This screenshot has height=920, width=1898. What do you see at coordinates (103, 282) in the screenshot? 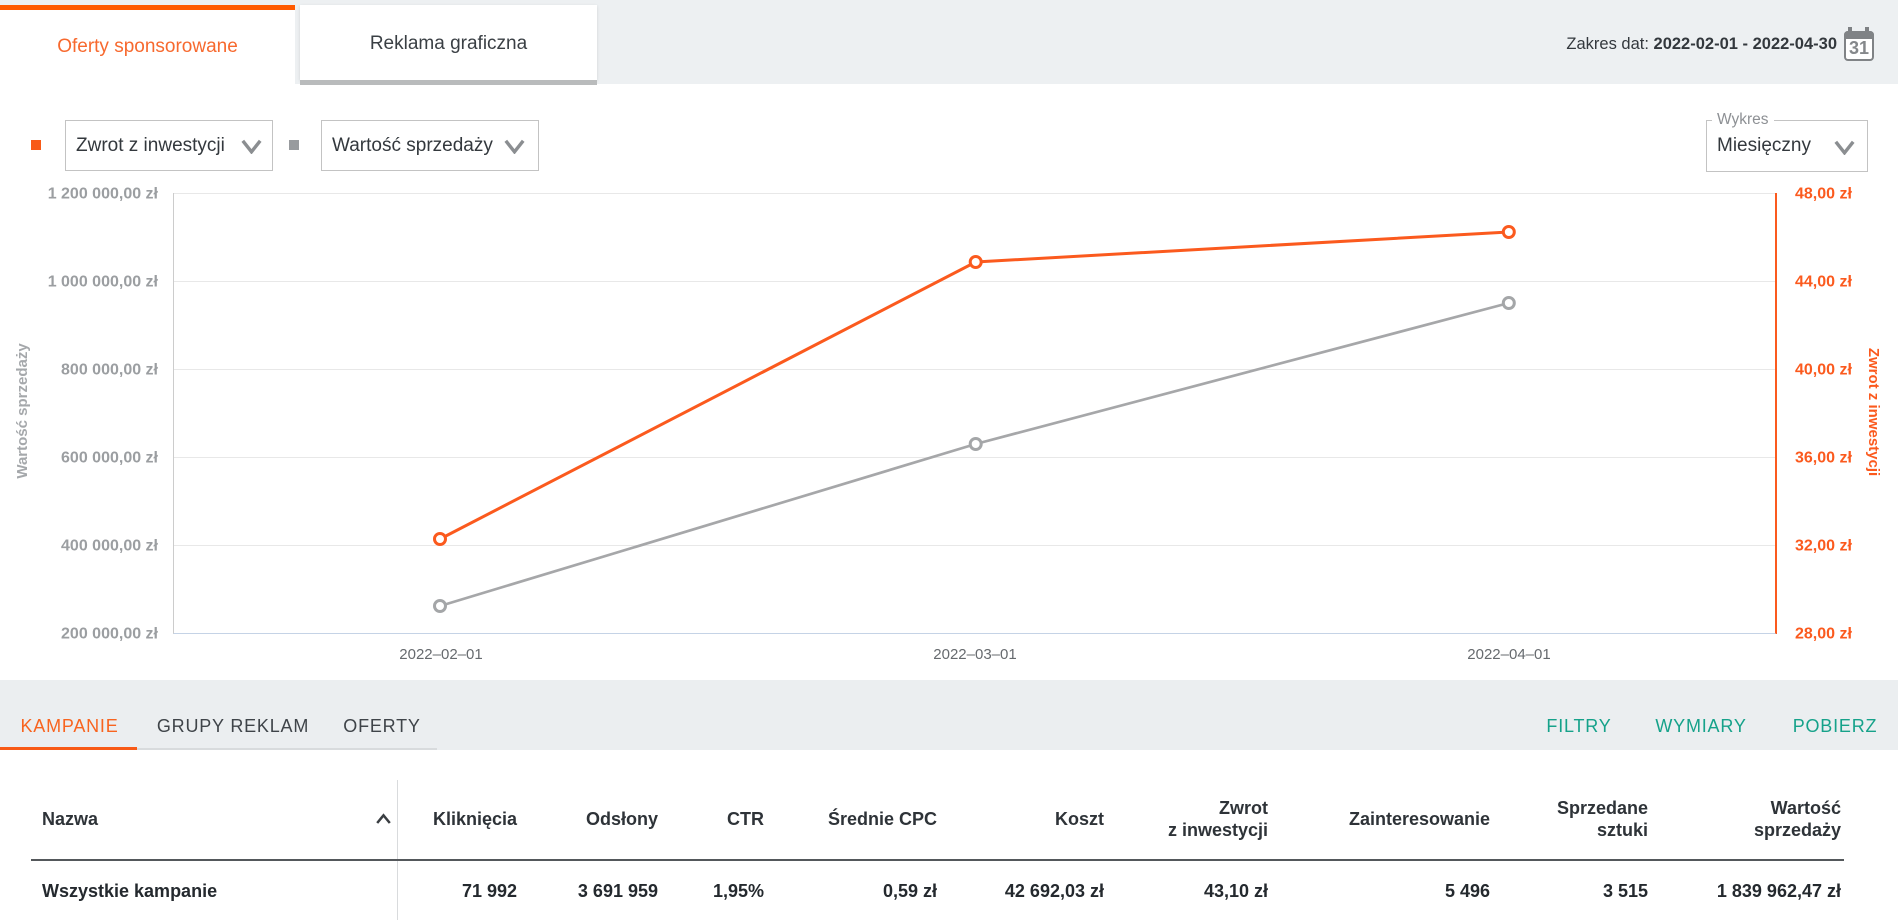
I see `svg-text: 1 000 000,00 zł` at bounding box center [103, 282].